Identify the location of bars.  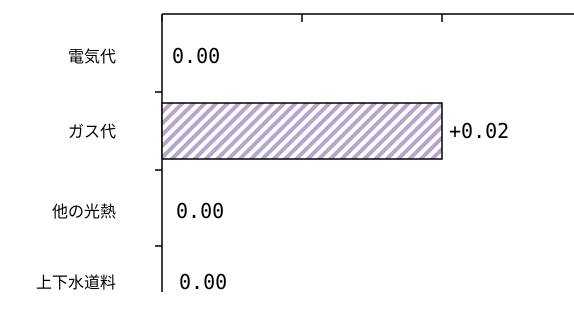
(302, 131).